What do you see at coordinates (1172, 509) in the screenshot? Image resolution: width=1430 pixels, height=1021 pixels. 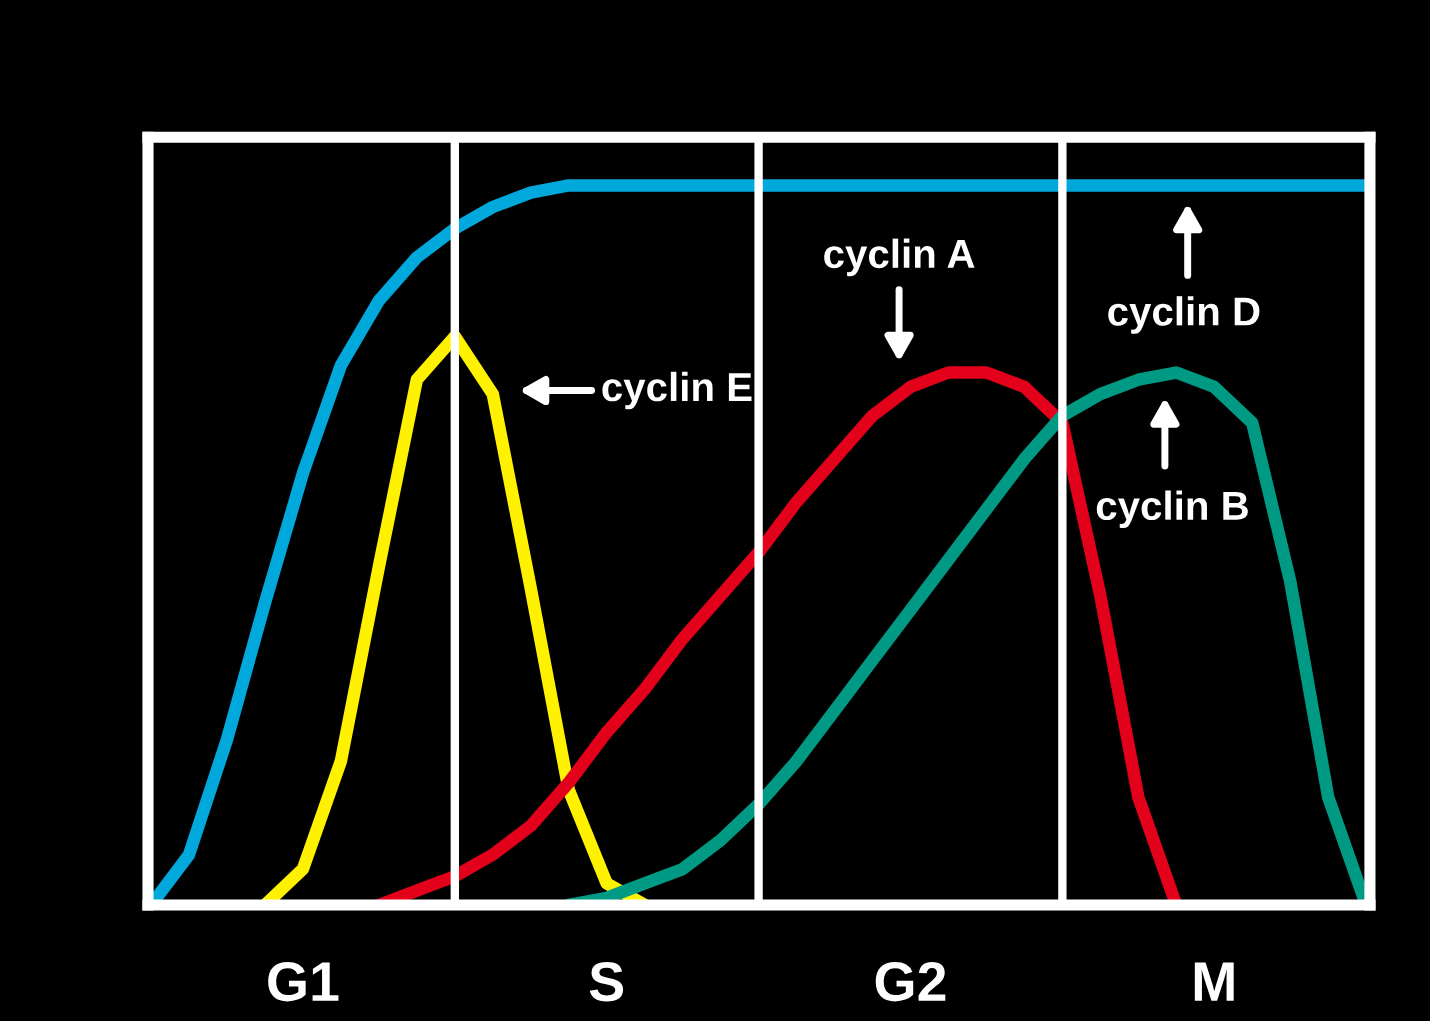 I see `annotation: cyclin B` at bounding box center [1172, 509].